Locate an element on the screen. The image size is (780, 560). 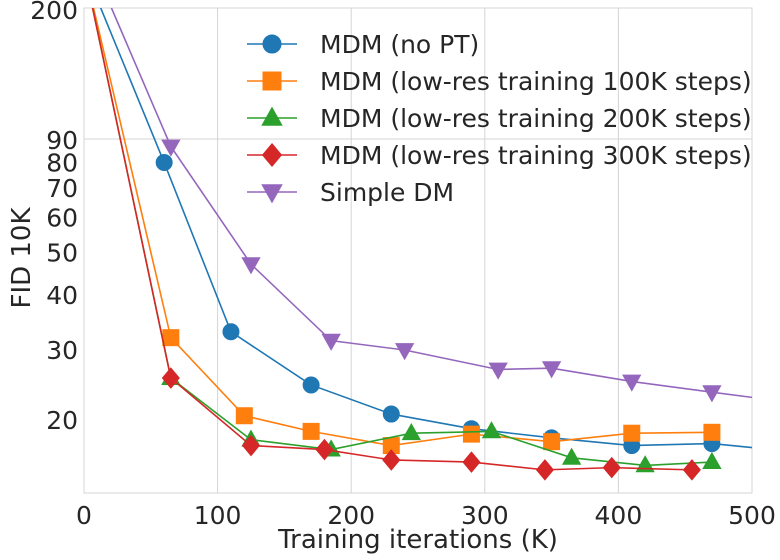
y-tick-label: 40 is located at coordinates (62, 295).